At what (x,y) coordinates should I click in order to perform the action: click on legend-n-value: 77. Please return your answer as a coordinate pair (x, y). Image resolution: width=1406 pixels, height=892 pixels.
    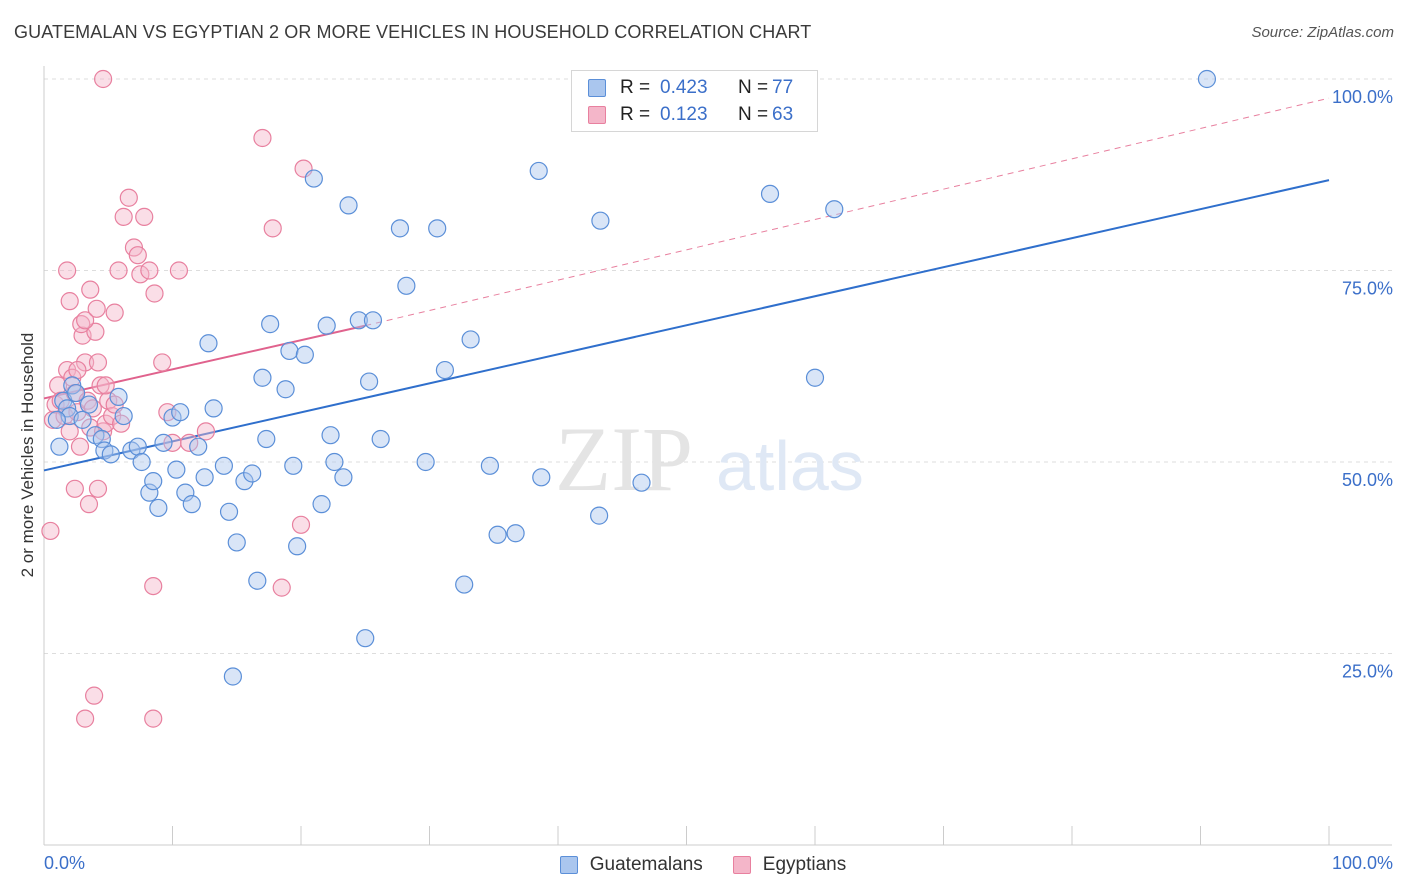
    Looking at the image, I should click on (783, 87).